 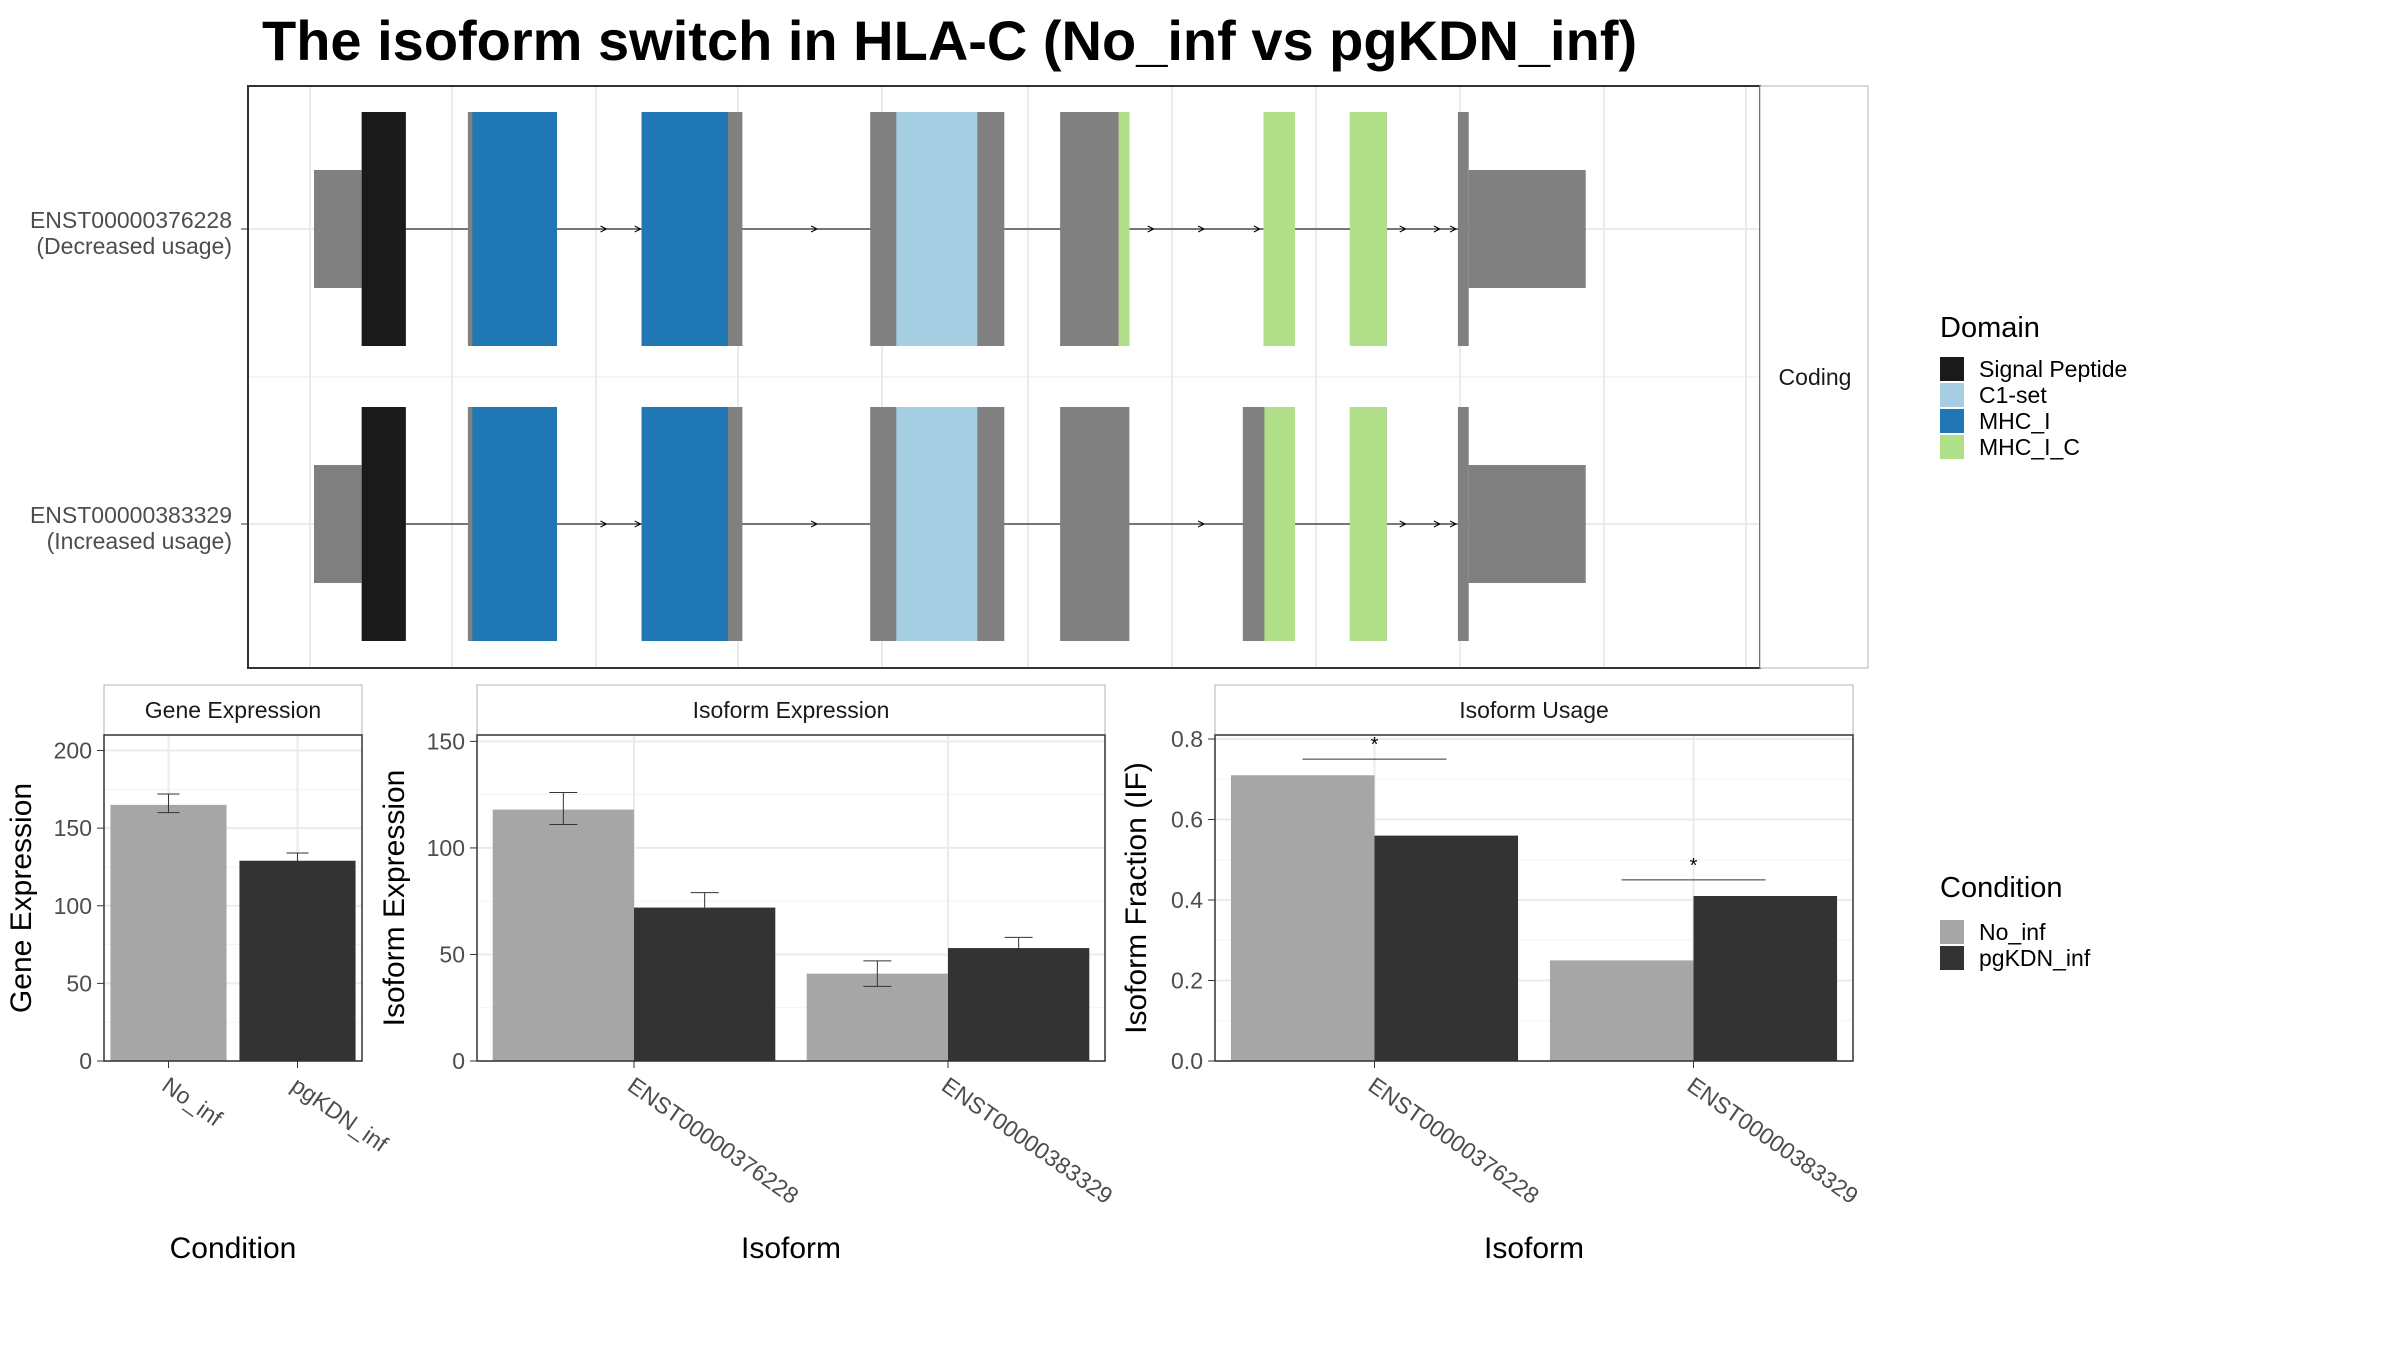 I want to click on isoform-label: ENST00000383329, so click(x=131, y=515).